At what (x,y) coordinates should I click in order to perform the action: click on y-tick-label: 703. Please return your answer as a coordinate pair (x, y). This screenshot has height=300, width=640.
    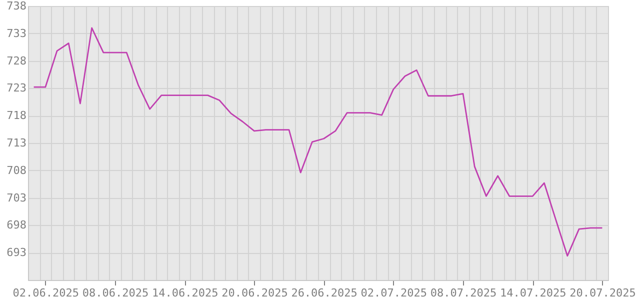
    Looking at the image, I should click on (16, 197).